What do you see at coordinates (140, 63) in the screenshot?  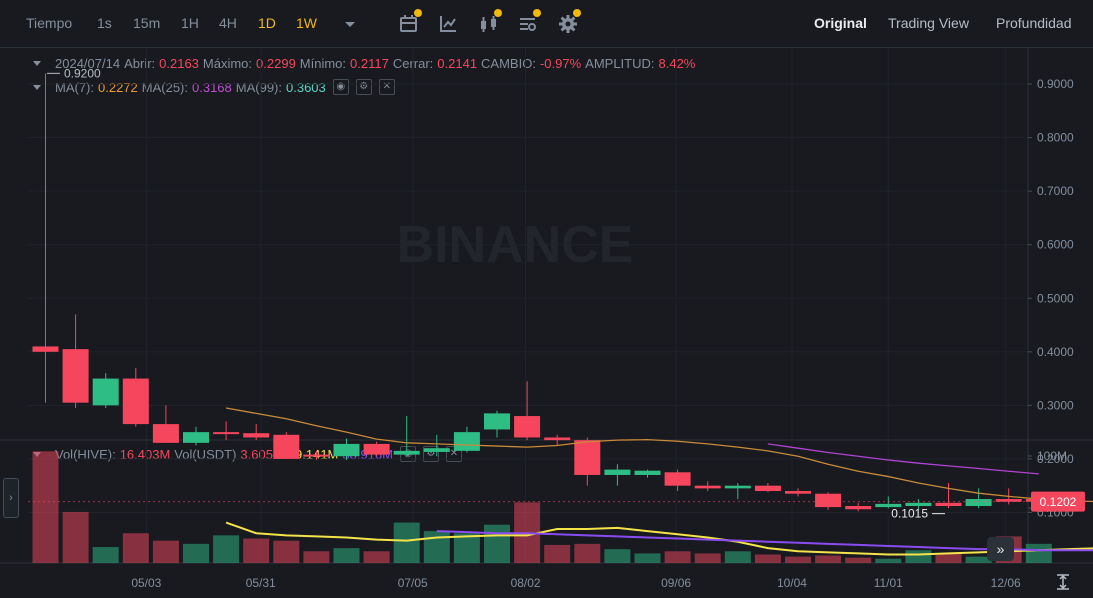 I see `ohlc-open-label: Abrir:` at bounding box center [140, 63].